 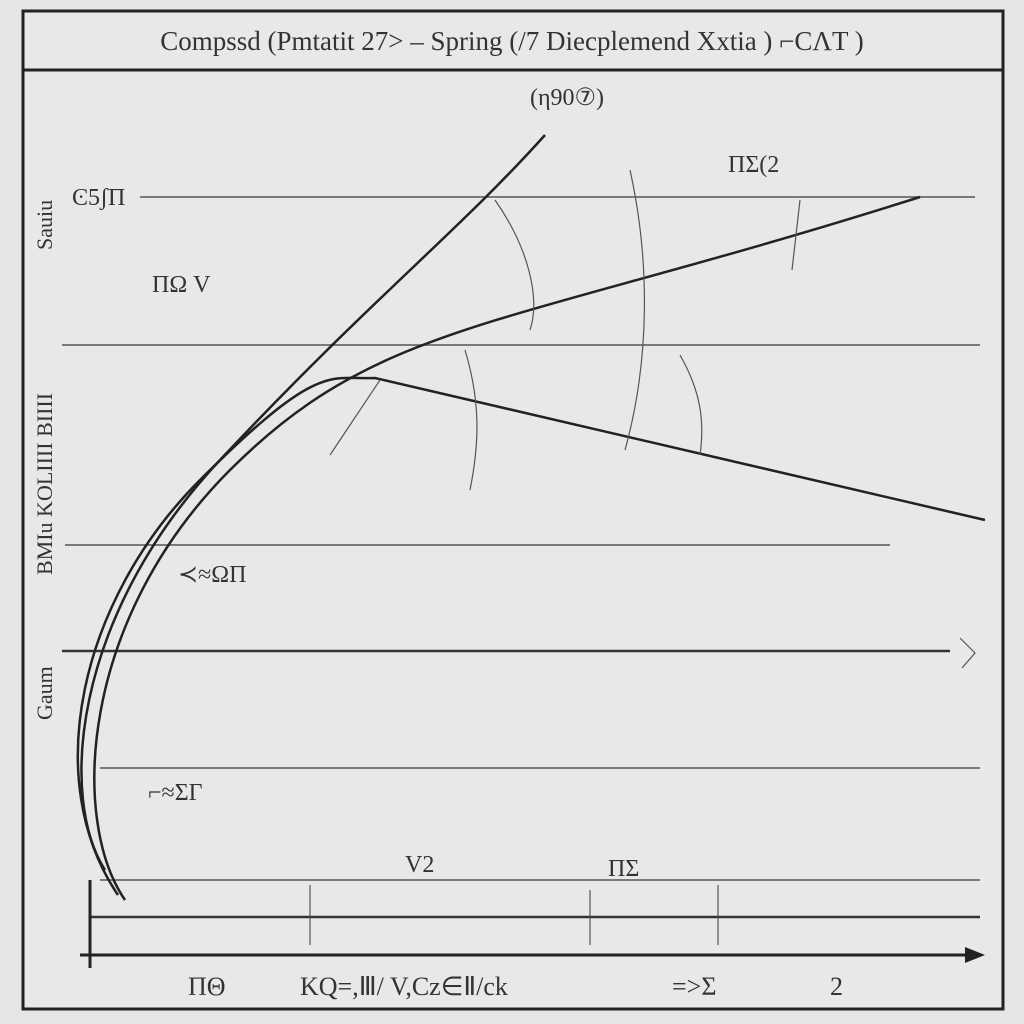 I want to click on label: V2, so click(x=419, y=865).